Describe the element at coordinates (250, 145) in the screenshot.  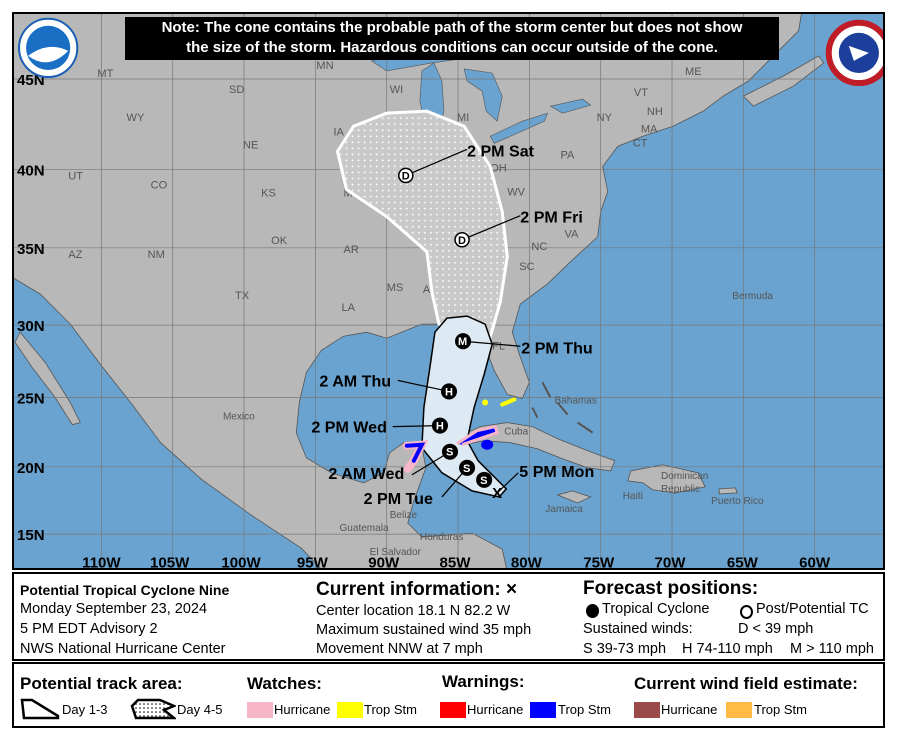
I see `state-label: NE` at that location.